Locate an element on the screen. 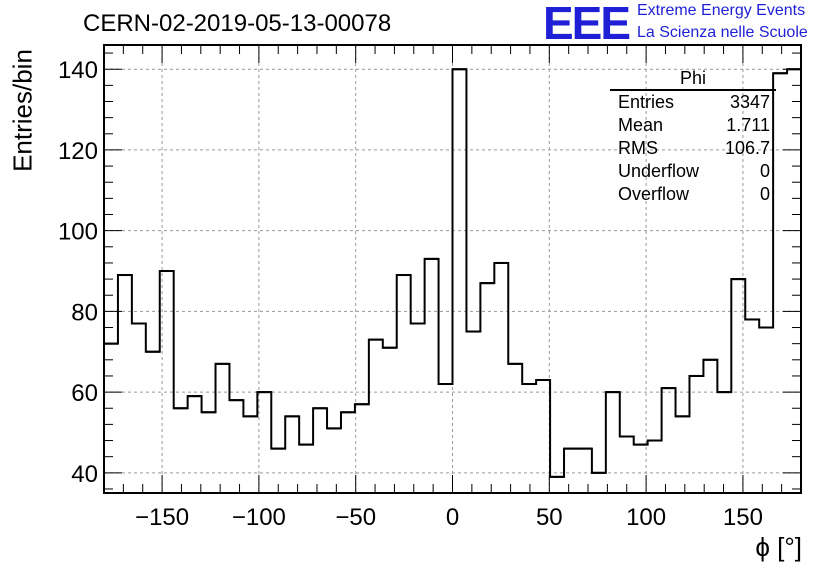 This screenshot has height=572, width=836. y-tick-label: 60 is located at coordinates (84, 393).